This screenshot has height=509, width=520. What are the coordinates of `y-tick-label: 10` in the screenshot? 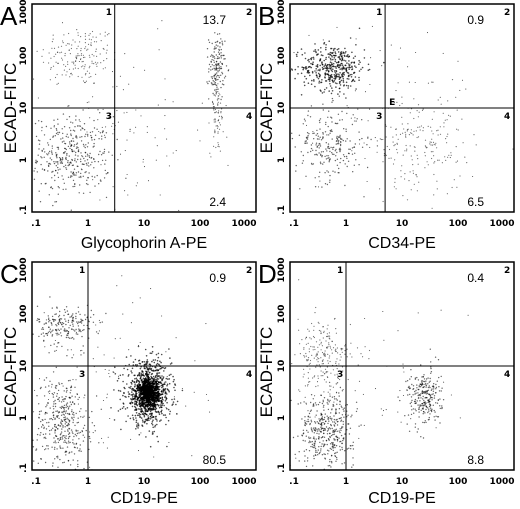 It's located at (282, 108).